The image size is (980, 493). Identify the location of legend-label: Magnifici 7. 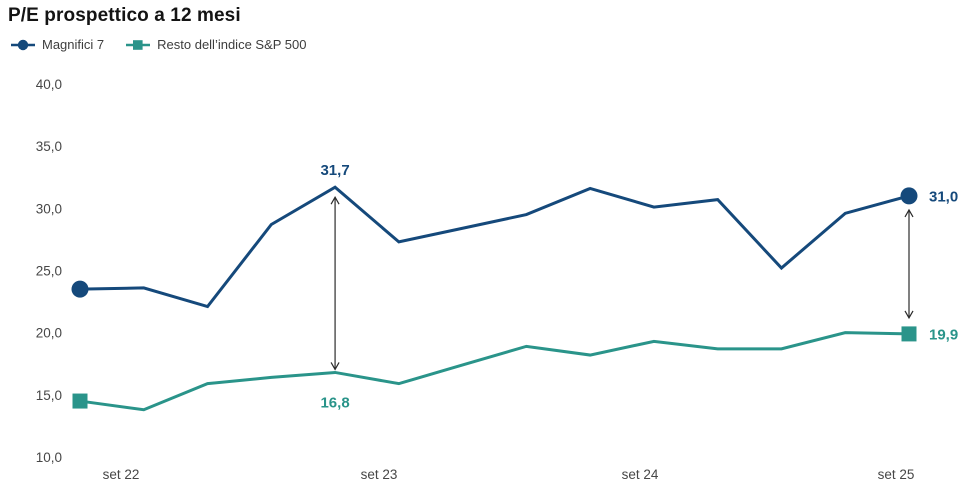
(73, 44).